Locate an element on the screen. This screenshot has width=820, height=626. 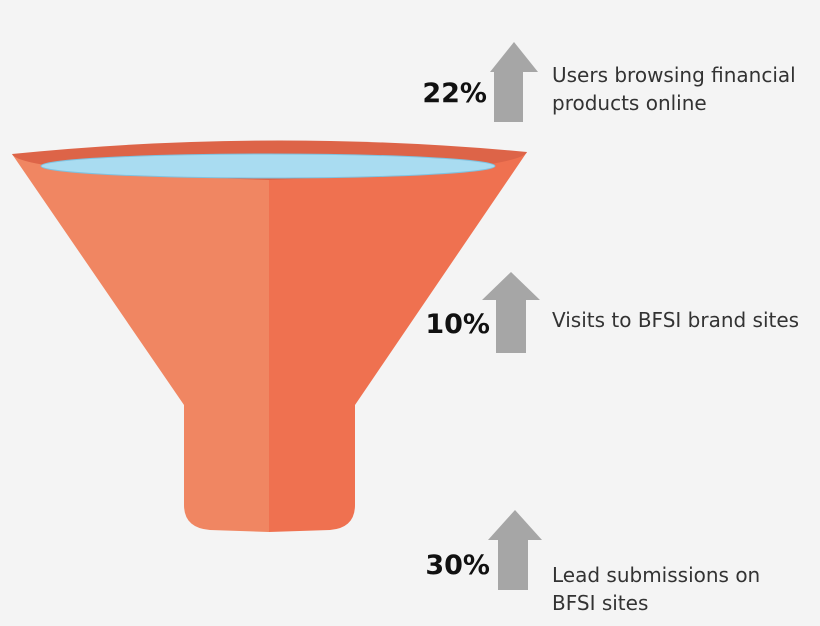
percent: 10% is located at coordinates (457, 324).